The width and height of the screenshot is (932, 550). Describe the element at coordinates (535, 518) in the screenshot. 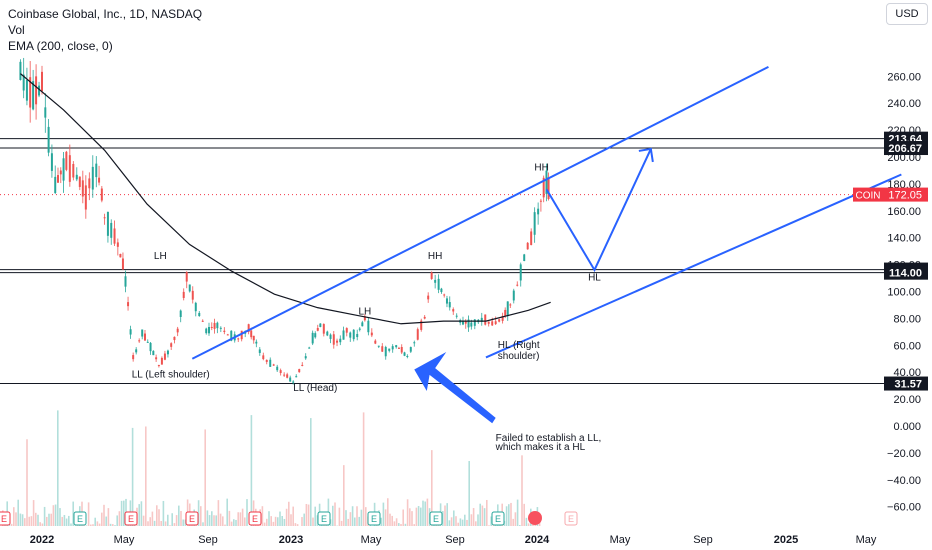

I see `dividend-marker` at that location.